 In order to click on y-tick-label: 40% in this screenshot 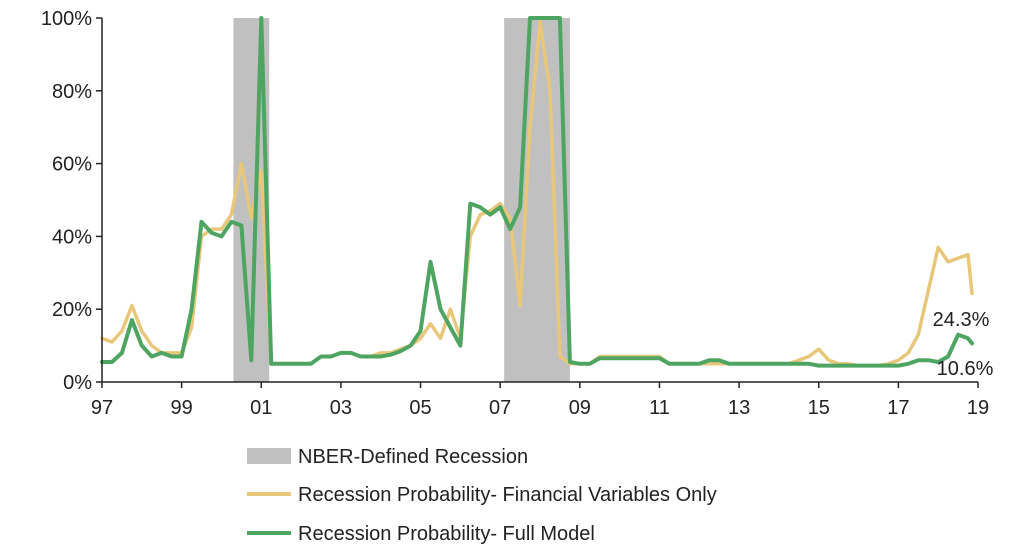, I will do `click(72, 237)`.